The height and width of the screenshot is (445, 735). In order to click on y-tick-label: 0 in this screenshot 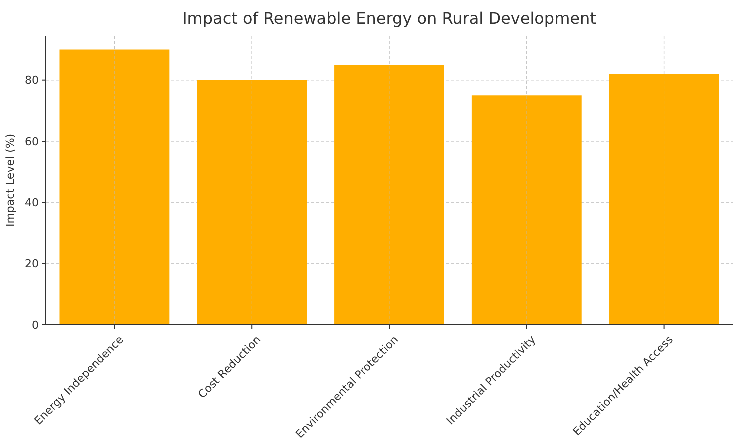, I will do `click(35, 325)`.